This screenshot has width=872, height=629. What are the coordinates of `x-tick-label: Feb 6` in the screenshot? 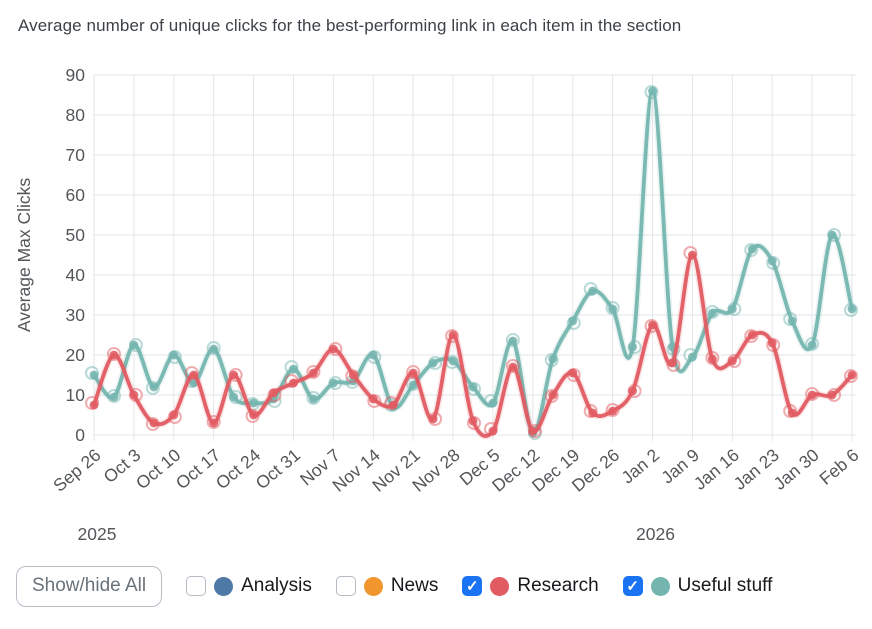 It's located at (838, 467).